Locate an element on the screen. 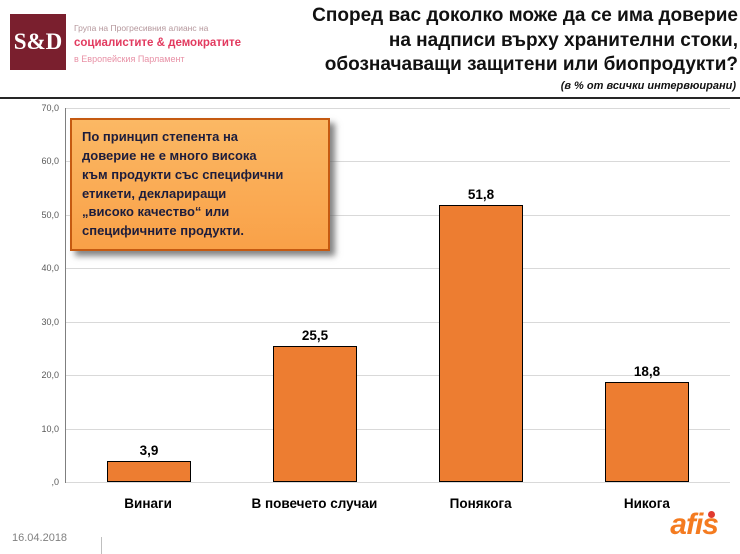 The image size is (740, 554). y-tick-label: 40,0 is located at coordinates (50, 268).